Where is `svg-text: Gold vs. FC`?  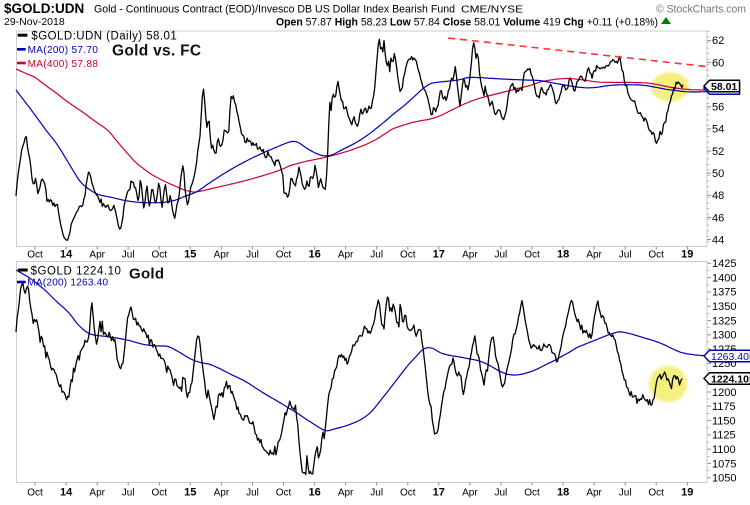
svg-text: Gold vs. FC is located at coordinates (156, 51).